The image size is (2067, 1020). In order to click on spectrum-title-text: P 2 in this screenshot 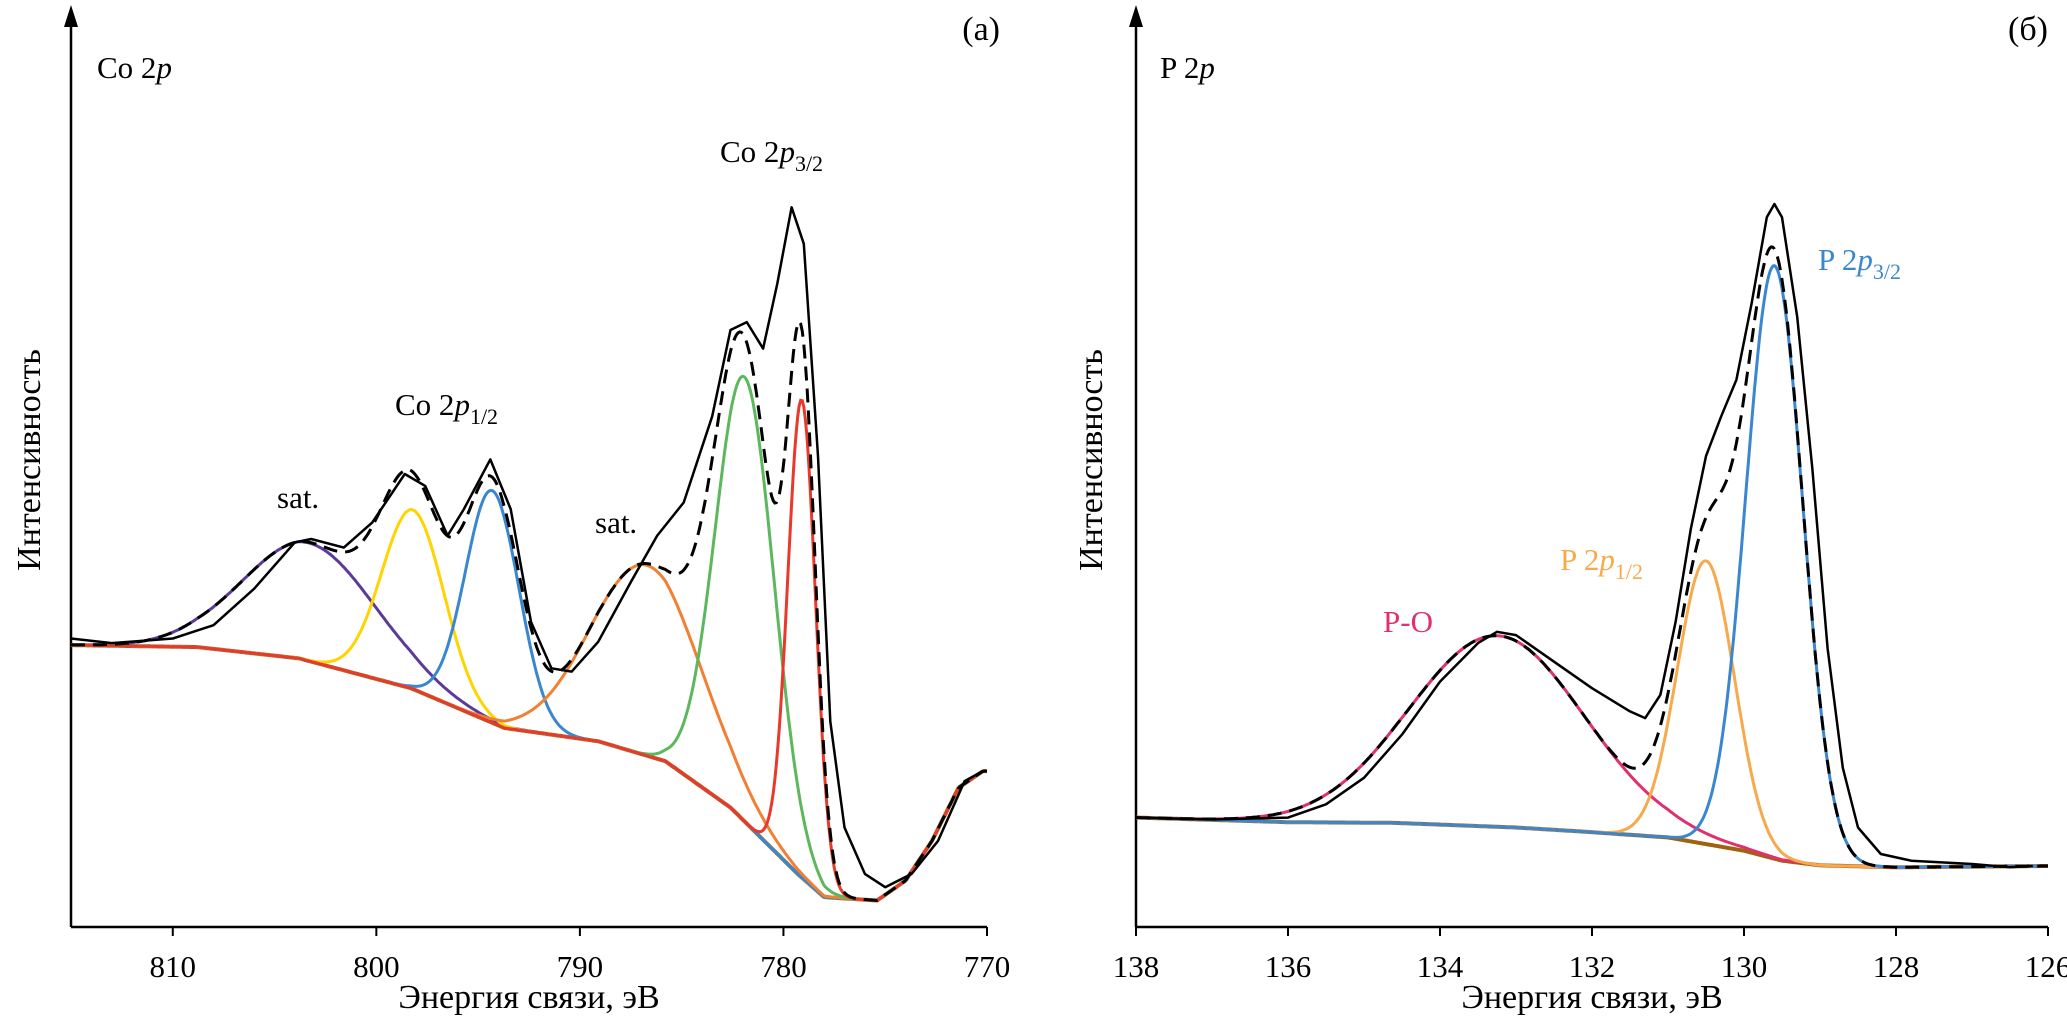, I will do `click(1179, 67)`.